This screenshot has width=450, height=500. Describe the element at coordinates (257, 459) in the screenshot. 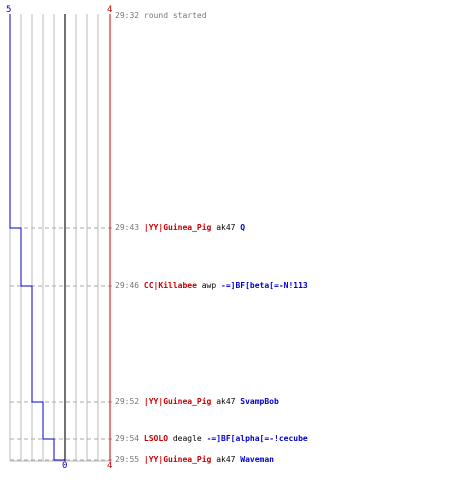

I see `victim-name: Waveman` at that location.